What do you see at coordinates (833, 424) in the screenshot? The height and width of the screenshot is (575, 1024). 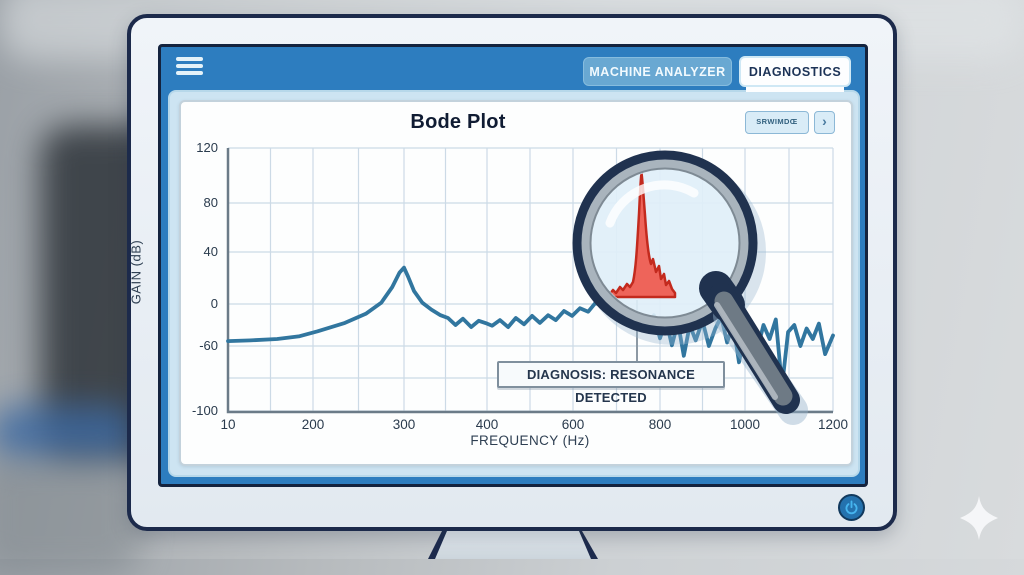 I see `x-tick-label: 1200` at bounding box center [833, 424].